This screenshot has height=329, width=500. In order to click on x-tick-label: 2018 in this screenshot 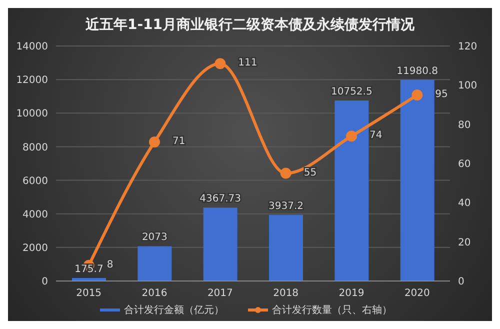, I will do `click(286, 294)`.